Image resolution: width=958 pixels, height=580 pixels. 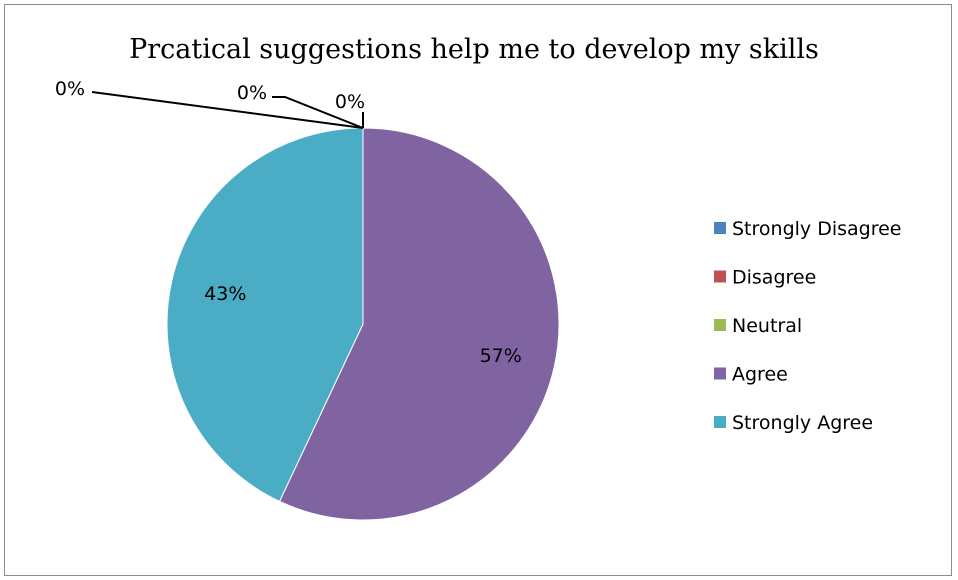 What do you see at coordinates (720, 325) in the screenshot?
I see `legend-swatch-neutral` at bounding box center [720, 325].